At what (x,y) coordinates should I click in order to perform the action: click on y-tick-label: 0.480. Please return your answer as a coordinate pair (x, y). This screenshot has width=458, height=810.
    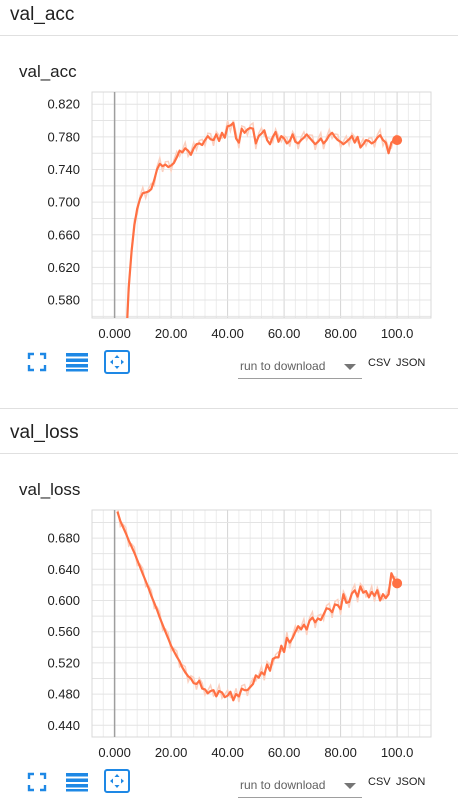
    Looking at the image, I should click on (63, 694).